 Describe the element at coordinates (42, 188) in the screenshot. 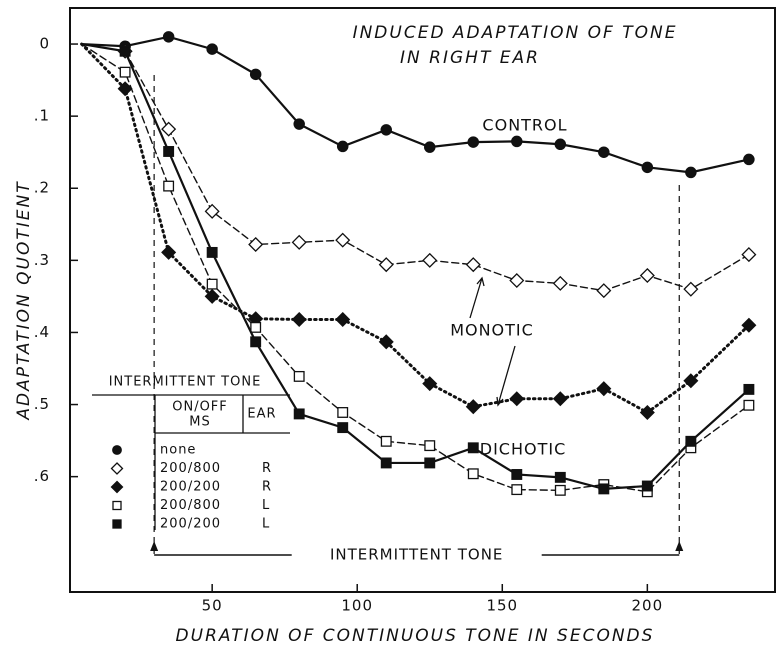

I see `y-tick-label: .2` at that location.